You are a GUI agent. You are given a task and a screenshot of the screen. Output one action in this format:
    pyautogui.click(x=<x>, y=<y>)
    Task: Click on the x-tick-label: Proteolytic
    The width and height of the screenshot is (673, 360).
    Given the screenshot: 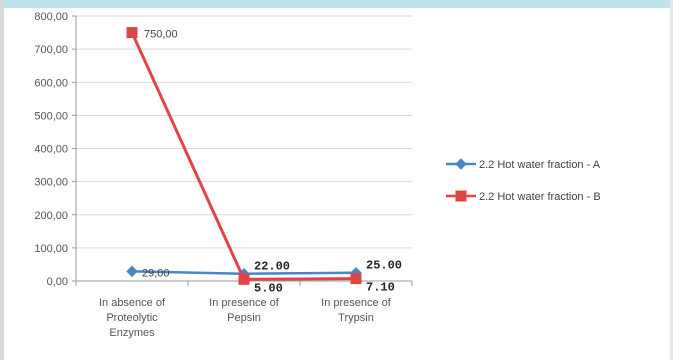 What is the action you would take?
    pyautogui.click(x=132, y=318)
    